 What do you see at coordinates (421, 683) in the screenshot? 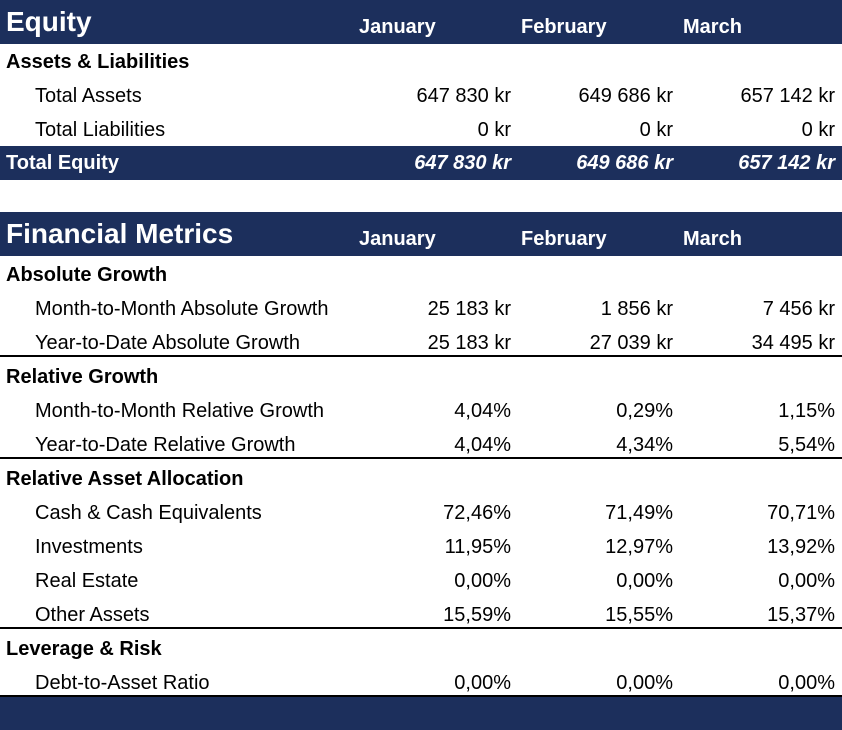
I see `table-row: Debt-to-Asset Ratio 0,00% 0,00% 0,00%` at bounding box center [421, 683].